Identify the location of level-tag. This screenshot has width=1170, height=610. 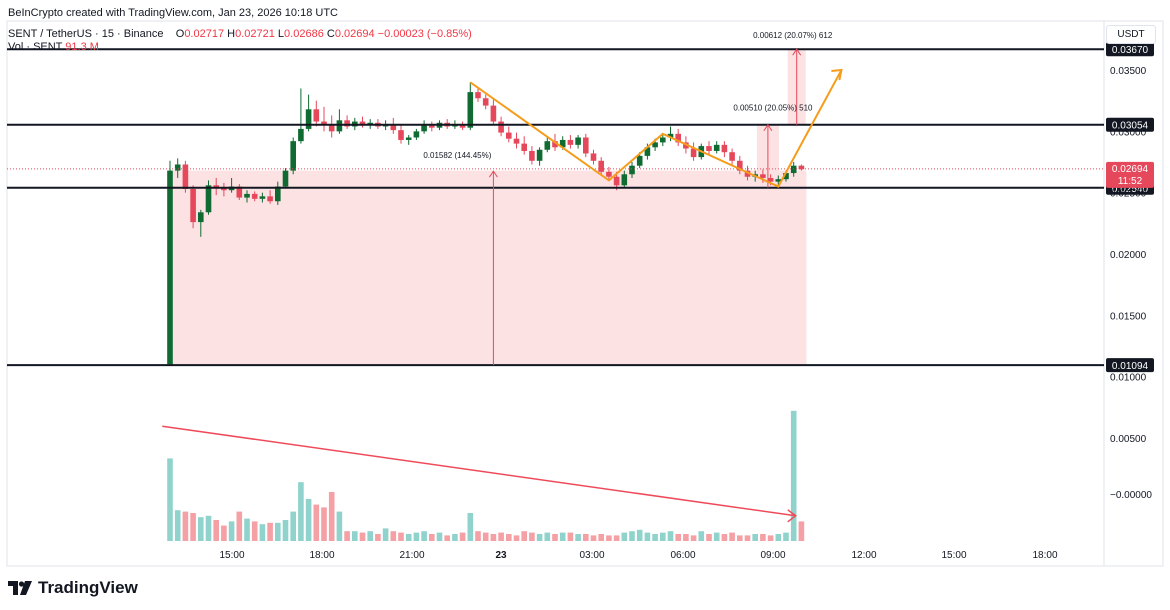
(1130, 365).